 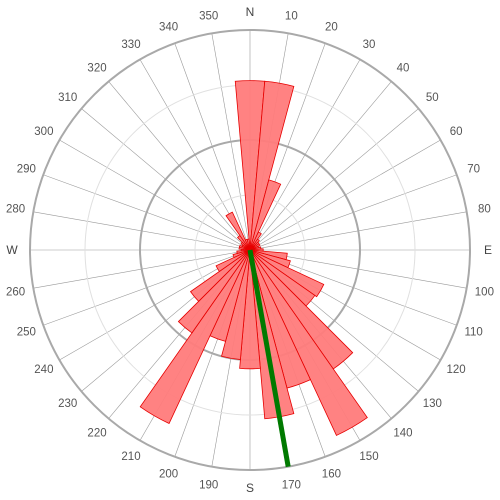 I want to click on angle-tick-label-120: 120, so click(x=456, y=370).